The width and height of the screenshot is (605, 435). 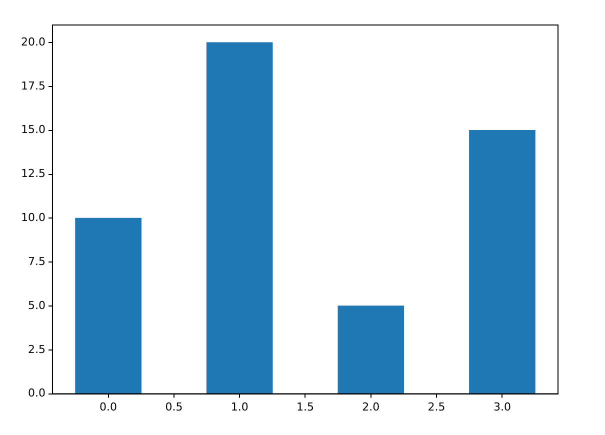 What do you see at coordinates (37, 393) in the screenshot?
I see `y-tick-label: 0.0` at bounding box center [37, 393].